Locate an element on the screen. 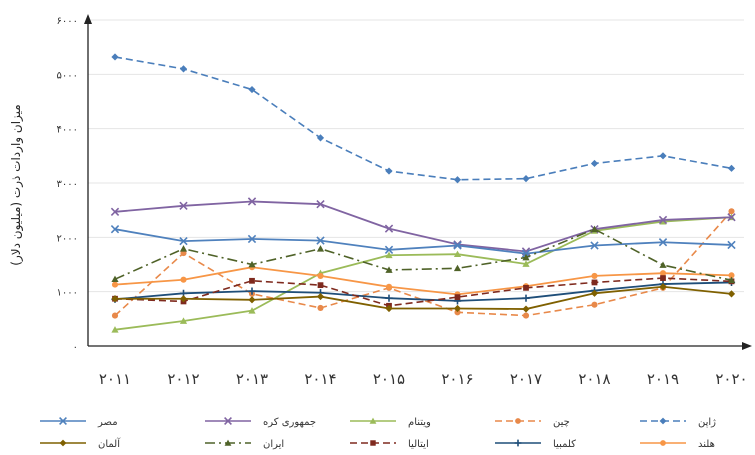  legend-item: هلند is located at coordinates (677, 444).